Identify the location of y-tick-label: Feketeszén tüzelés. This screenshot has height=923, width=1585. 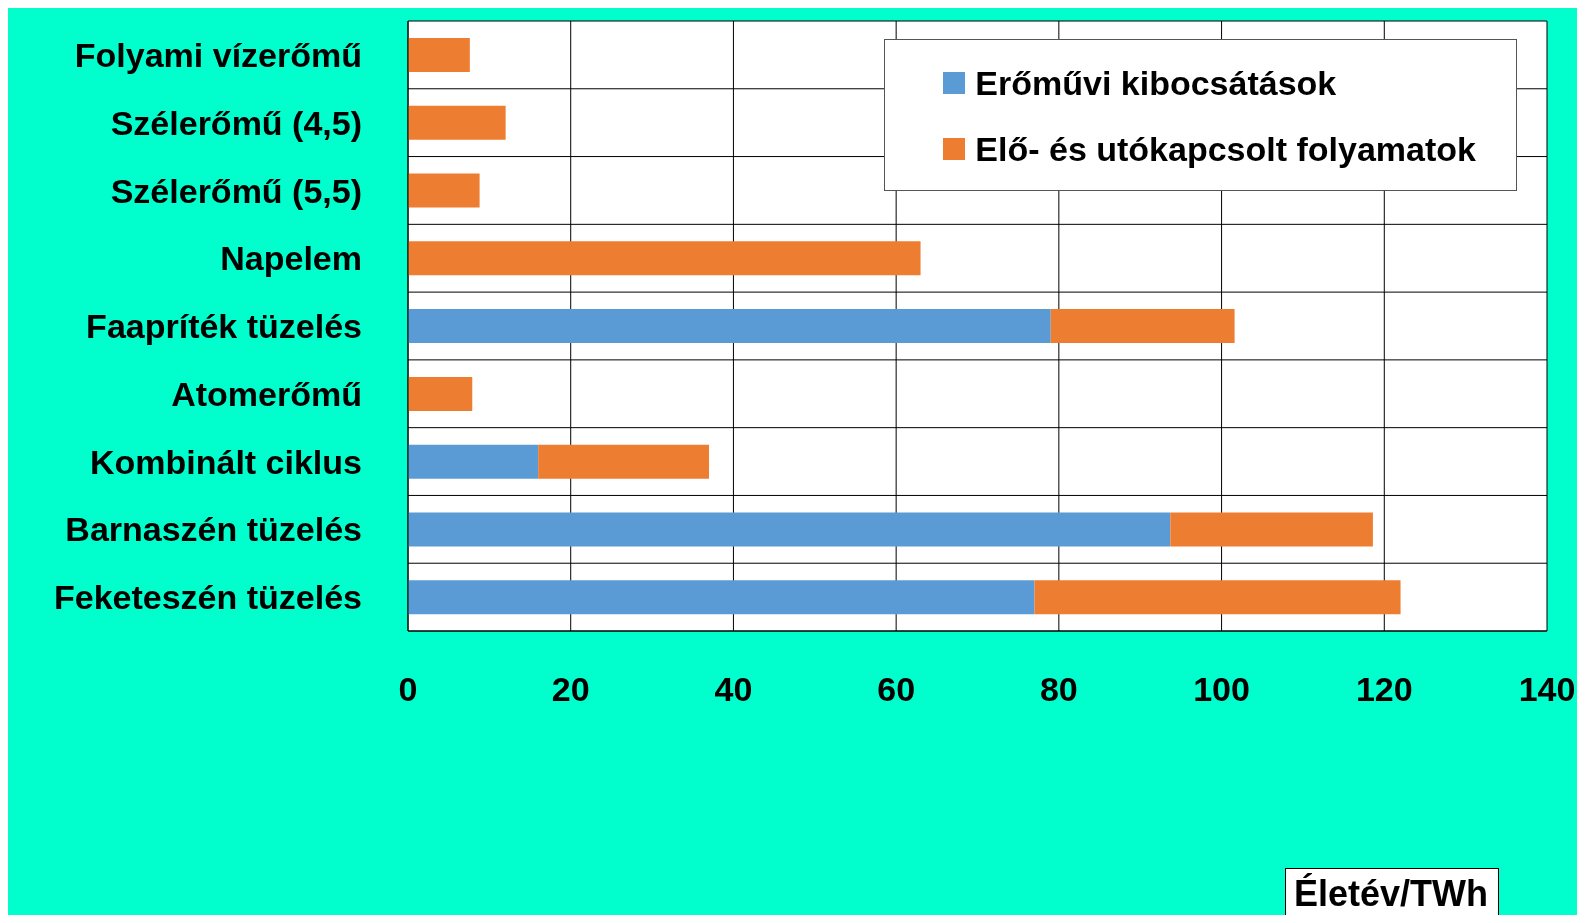
(207, 597).